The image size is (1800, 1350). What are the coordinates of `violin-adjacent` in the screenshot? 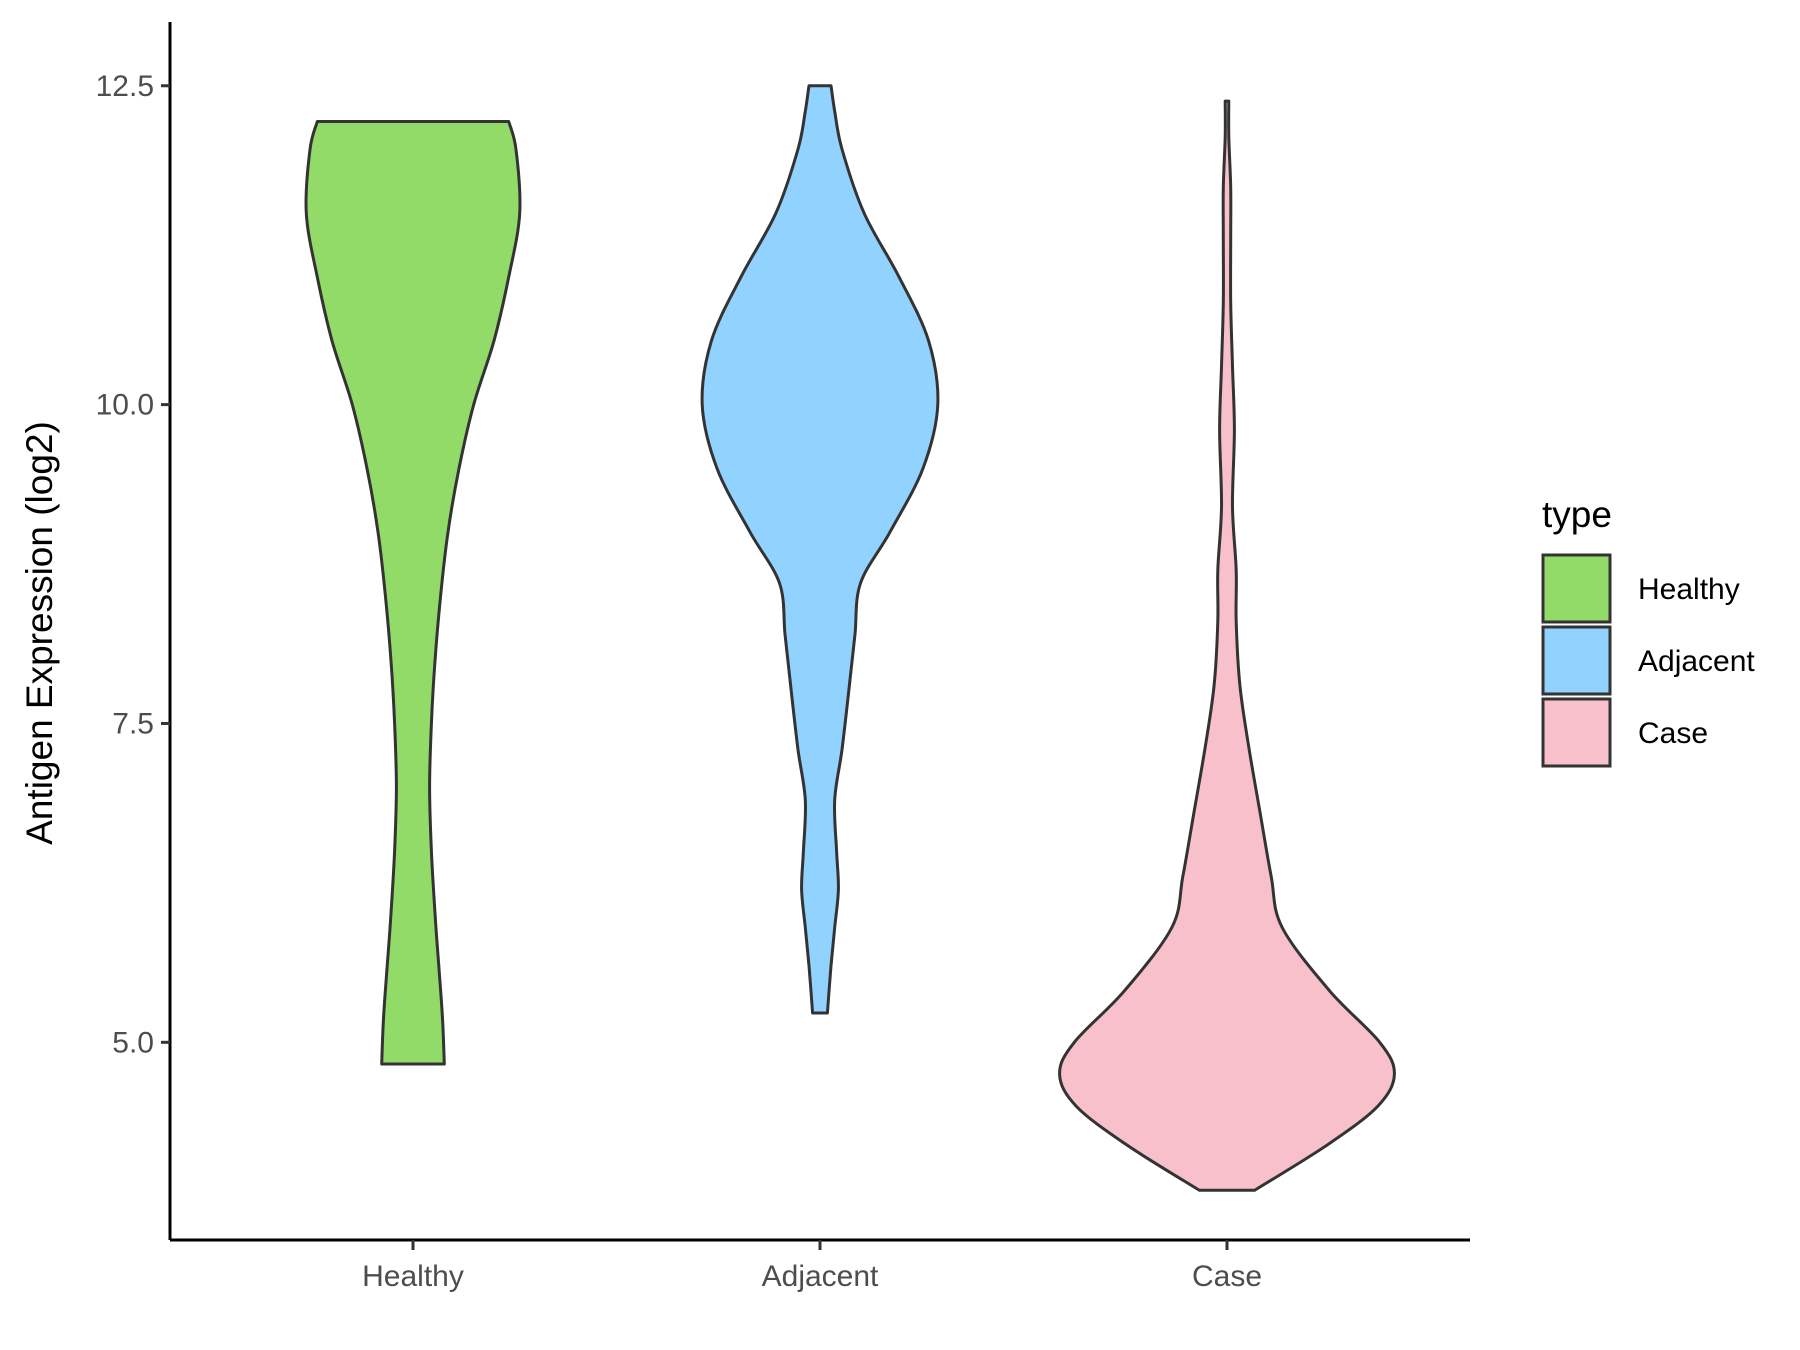 It's located at (820, 549).